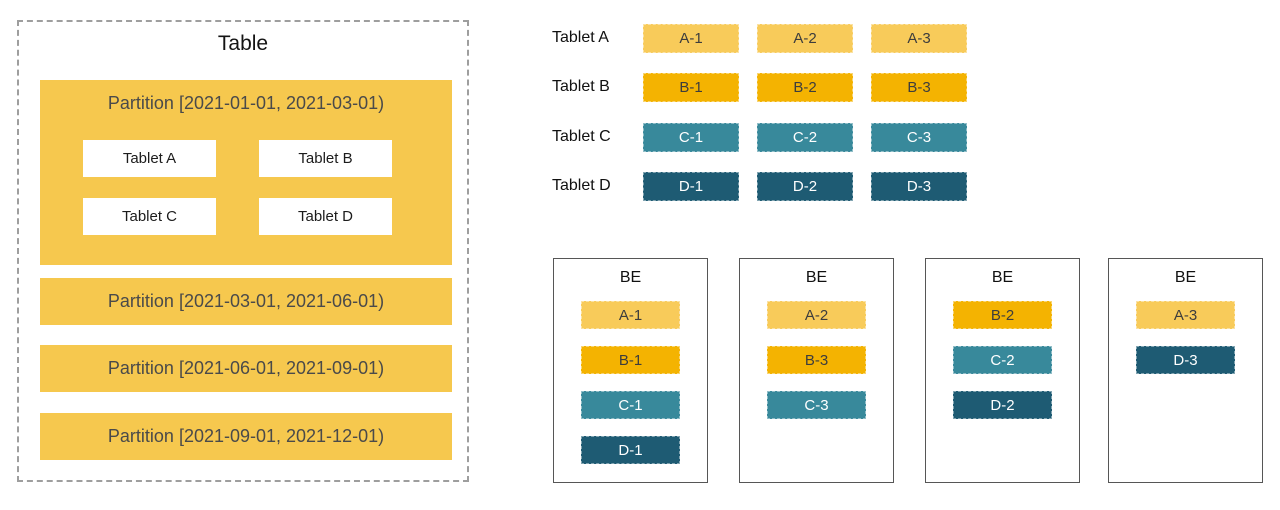 This screenshot has width=1280, height=510. Describe the element at coordinates (630, 360) in the screenshot. I see `be-chip: B-1` at that location.